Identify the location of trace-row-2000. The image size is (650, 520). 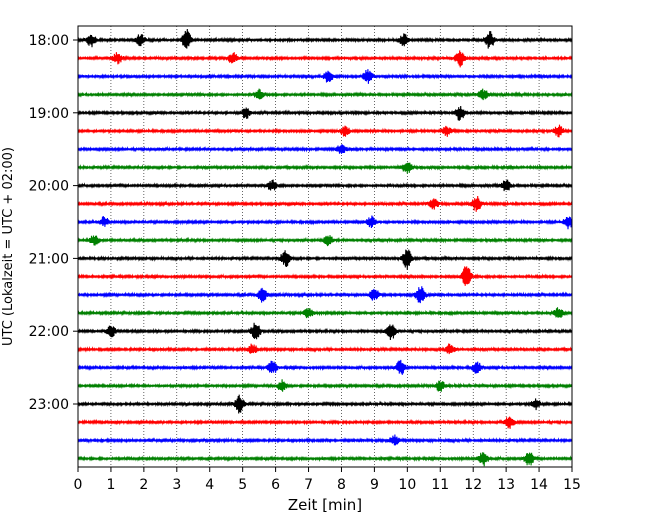
(325, 185).